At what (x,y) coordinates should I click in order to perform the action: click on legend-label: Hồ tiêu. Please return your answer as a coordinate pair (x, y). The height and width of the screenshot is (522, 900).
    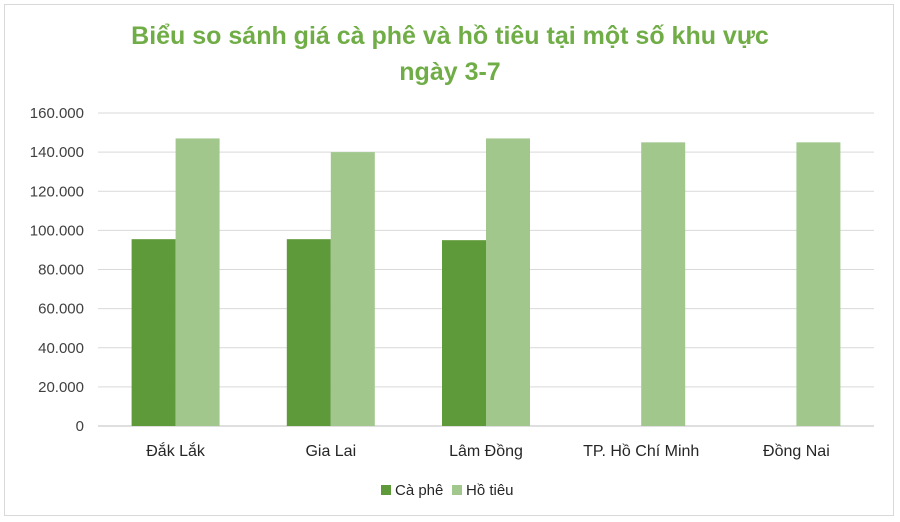
    Looking at the image, I should click on (490, 490).